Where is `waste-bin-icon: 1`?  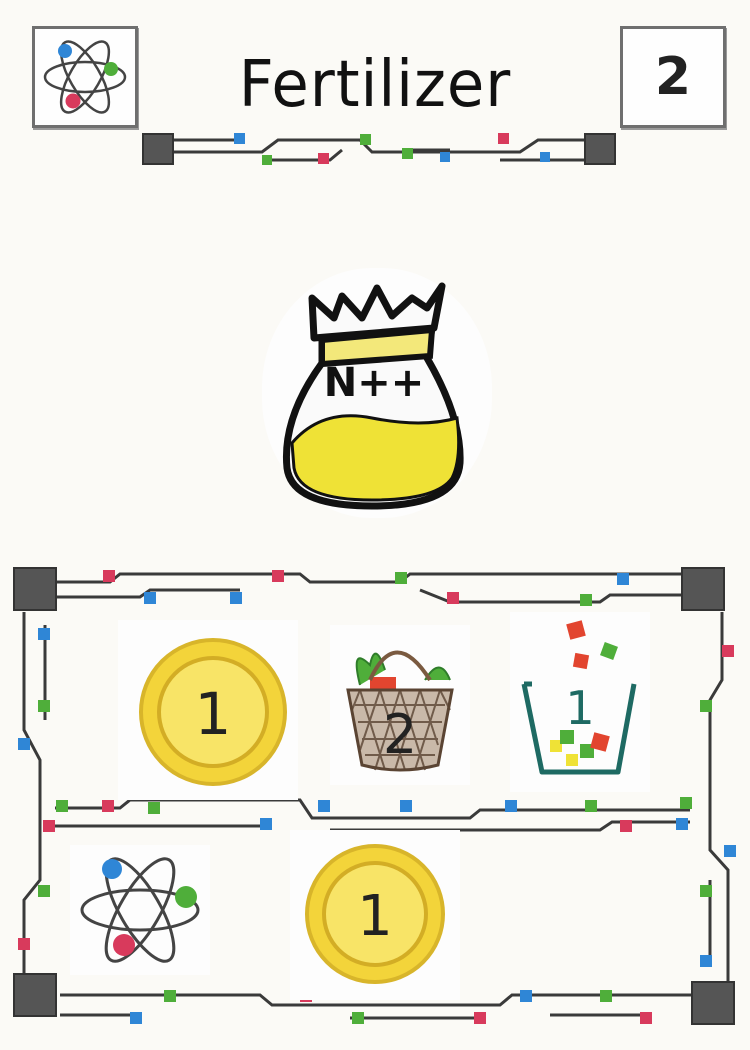
waste-bin-icon: 1 is located at coordinates (579, 697).